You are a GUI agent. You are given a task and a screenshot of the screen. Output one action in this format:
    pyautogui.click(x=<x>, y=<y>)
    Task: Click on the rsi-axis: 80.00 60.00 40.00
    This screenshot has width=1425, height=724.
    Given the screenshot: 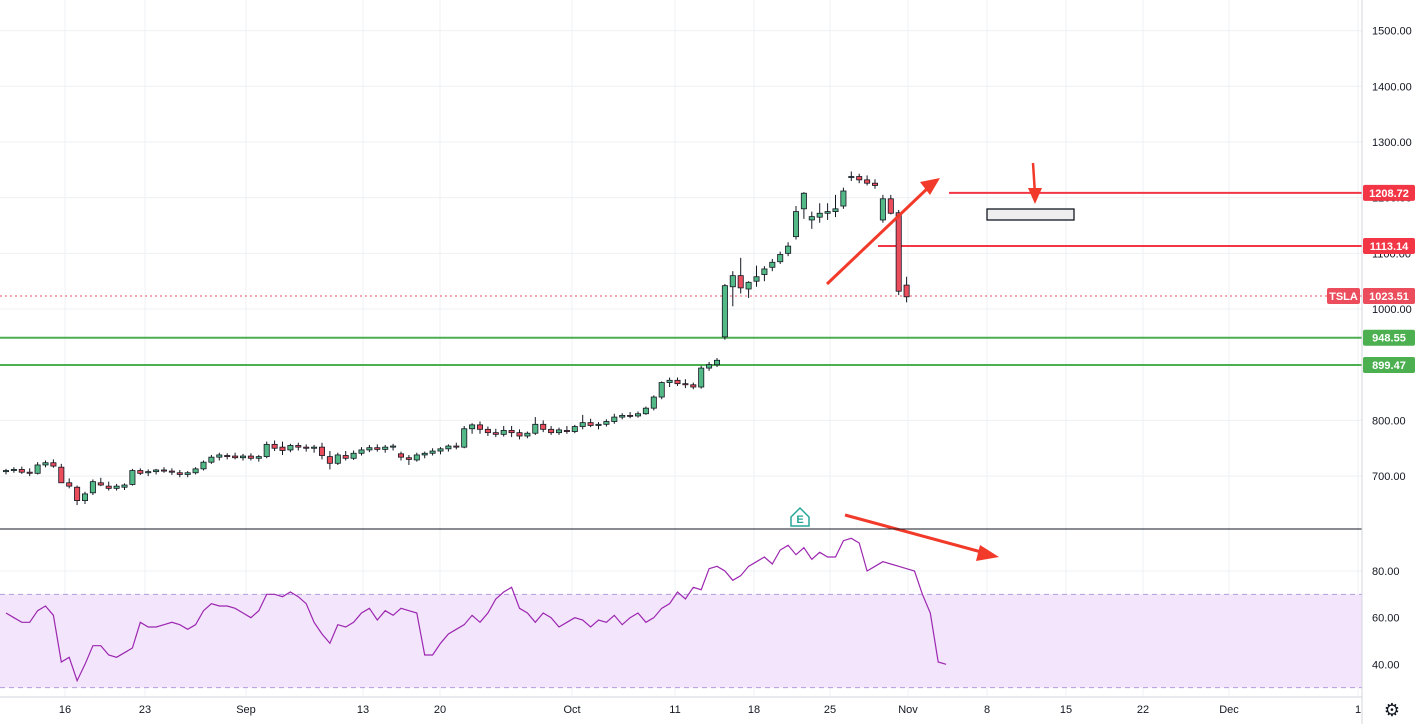 What is the action you would take?
    pyautogui.click(x=1386, y=618)
    